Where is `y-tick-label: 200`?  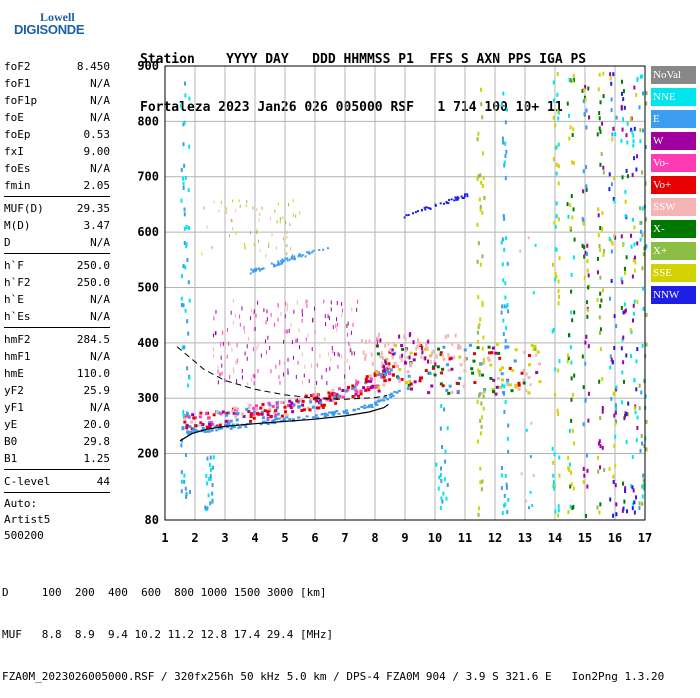
y-tick-label: 200 is located at coordinates (148, 454).